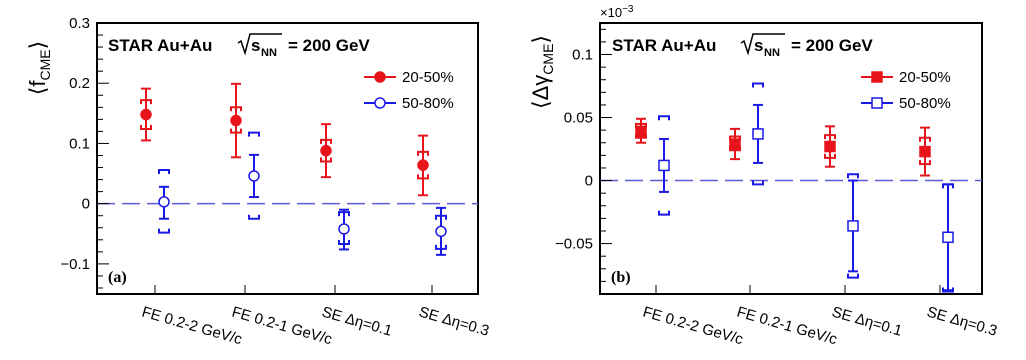 This screenshot has height=360, width=1026. What do you see at coordinates (255, 45) in the screenshot?
I see `energy-s-a: s` at bounding box center [255, 45].